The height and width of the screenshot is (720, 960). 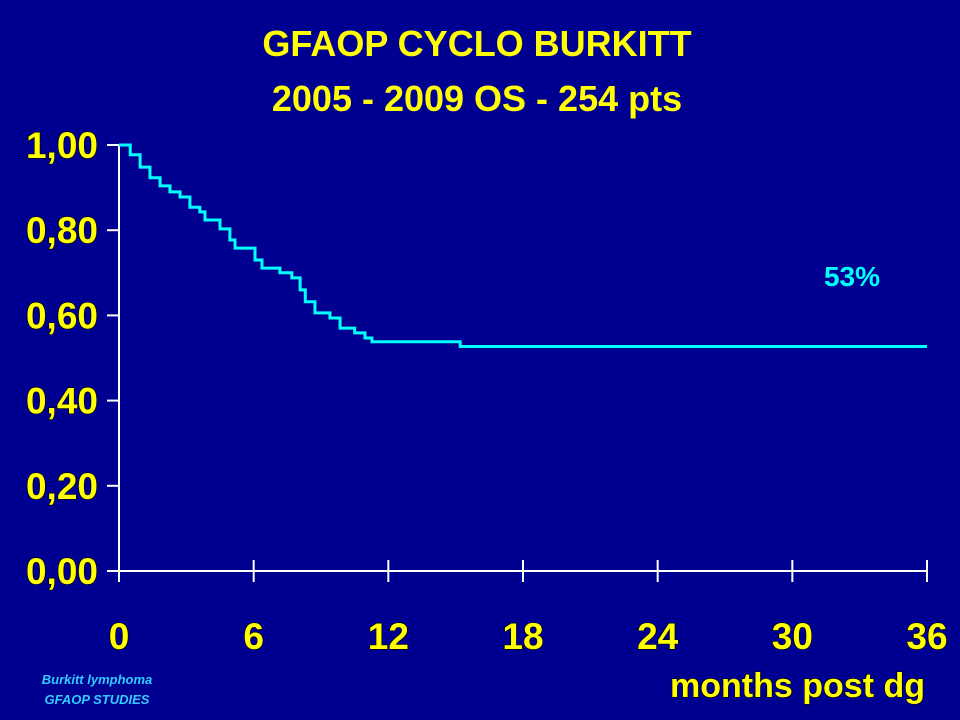 What do you see at coordinates (522, 636) in the screenshot?
I see `x-tick-label: 18` at bounding box center [522, 636].